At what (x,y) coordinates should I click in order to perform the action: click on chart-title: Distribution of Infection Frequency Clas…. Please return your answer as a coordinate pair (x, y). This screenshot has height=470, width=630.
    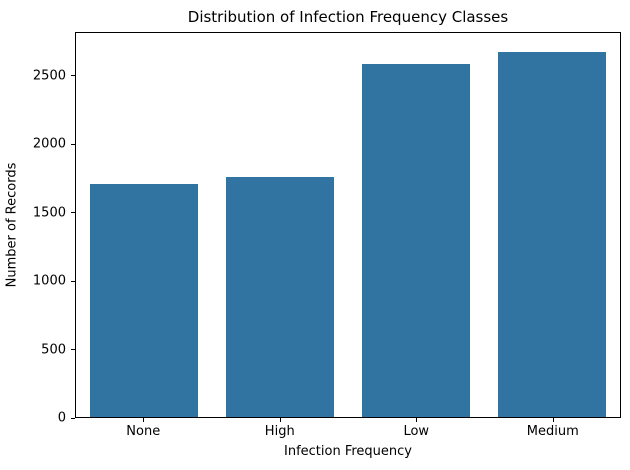
    Looking at the image, I should click on (348, 17).